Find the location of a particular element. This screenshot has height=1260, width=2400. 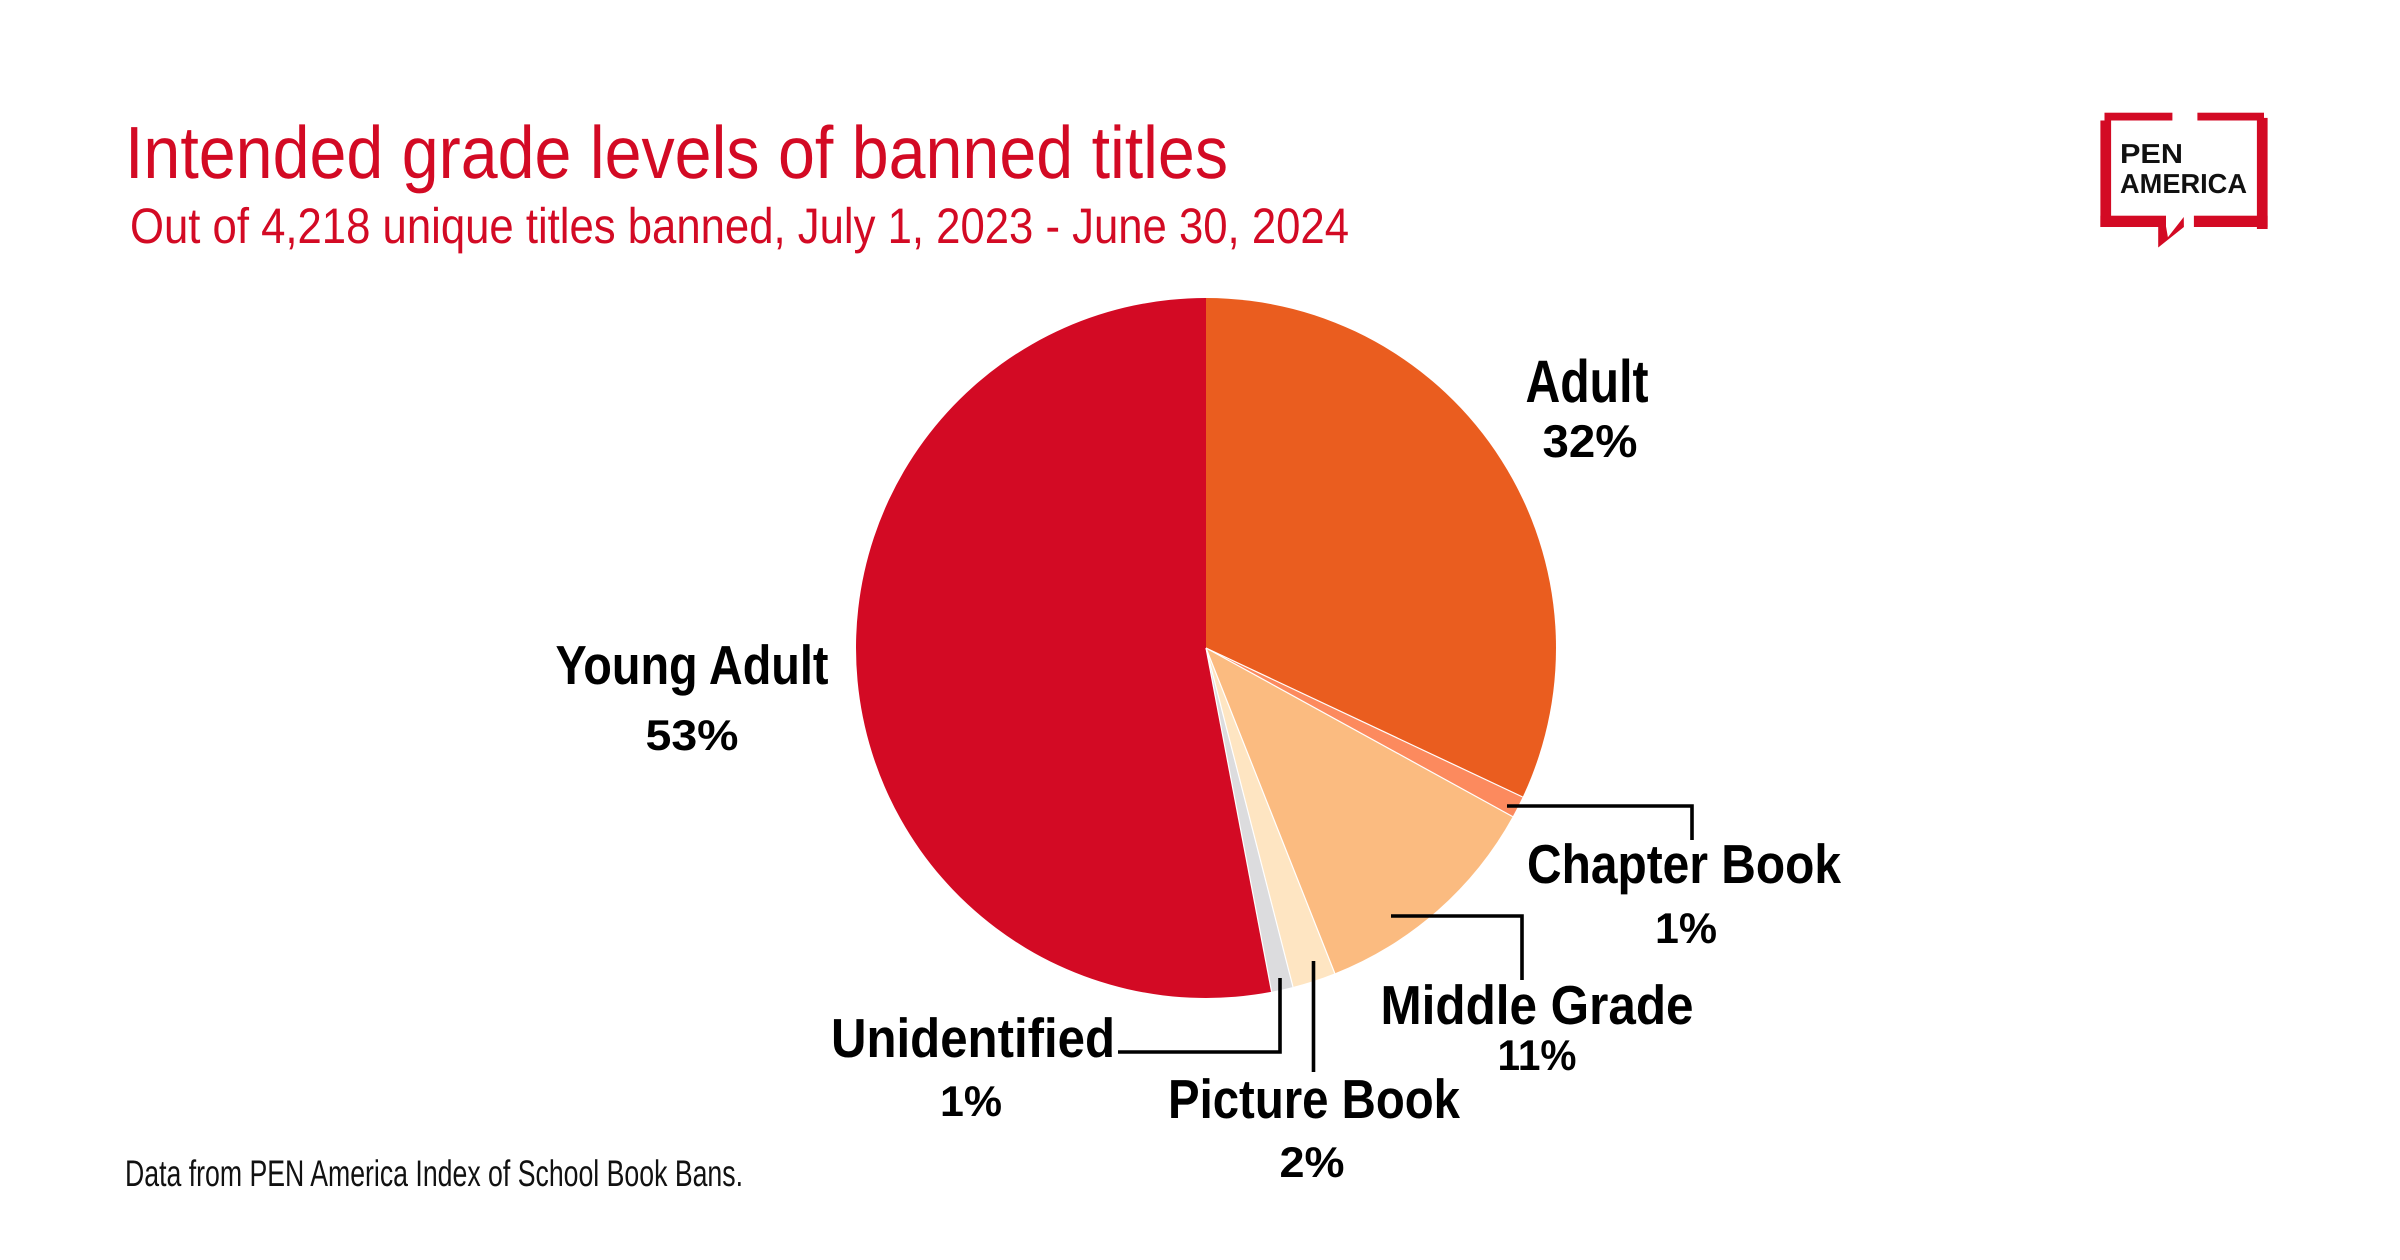

svg-text: 53% is located at coordinates (692, 736).